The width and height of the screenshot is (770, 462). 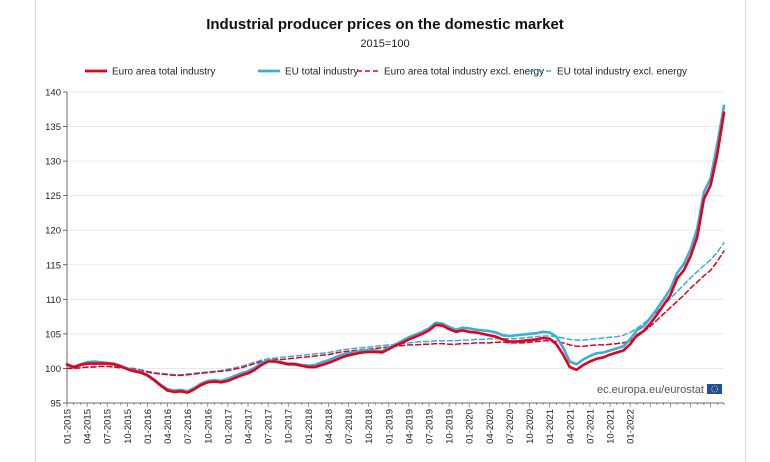 What do you see at coordinates (53, 231) in the screenshot?
I see `y-tick-label-120: 120` at bounding box center [53, 231].